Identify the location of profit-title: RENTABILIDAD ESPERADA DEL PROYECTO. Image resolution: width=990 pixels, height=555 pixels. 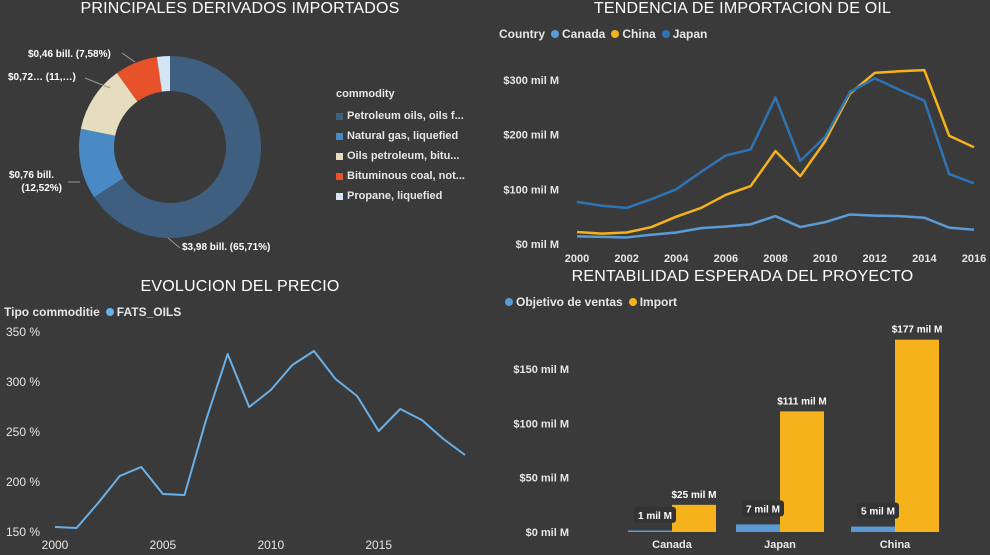
(742, 276).